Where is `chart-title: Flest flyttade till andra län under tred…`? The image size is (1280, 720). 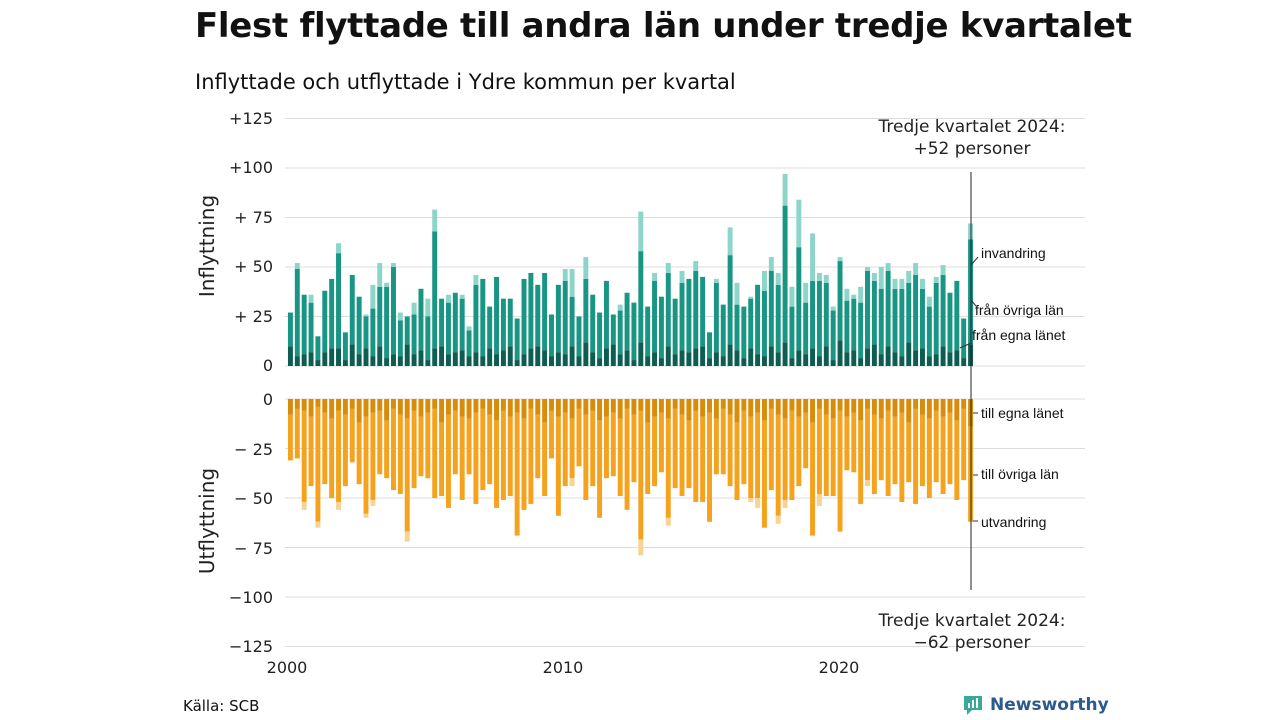 chart-title: Flest flyttade till andra län under tred… is located at coordinates (663, 26).